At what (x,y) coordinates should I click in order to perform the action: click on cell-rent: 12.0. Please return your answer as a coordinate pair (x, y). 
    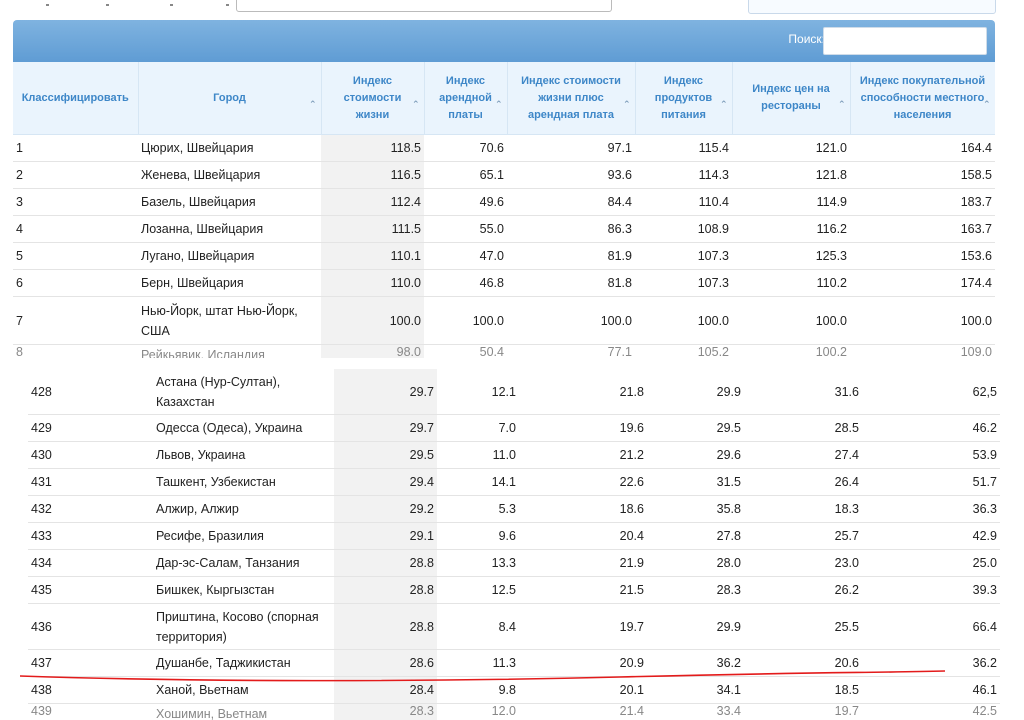
    Looking at the image, I should click on (478, 711).